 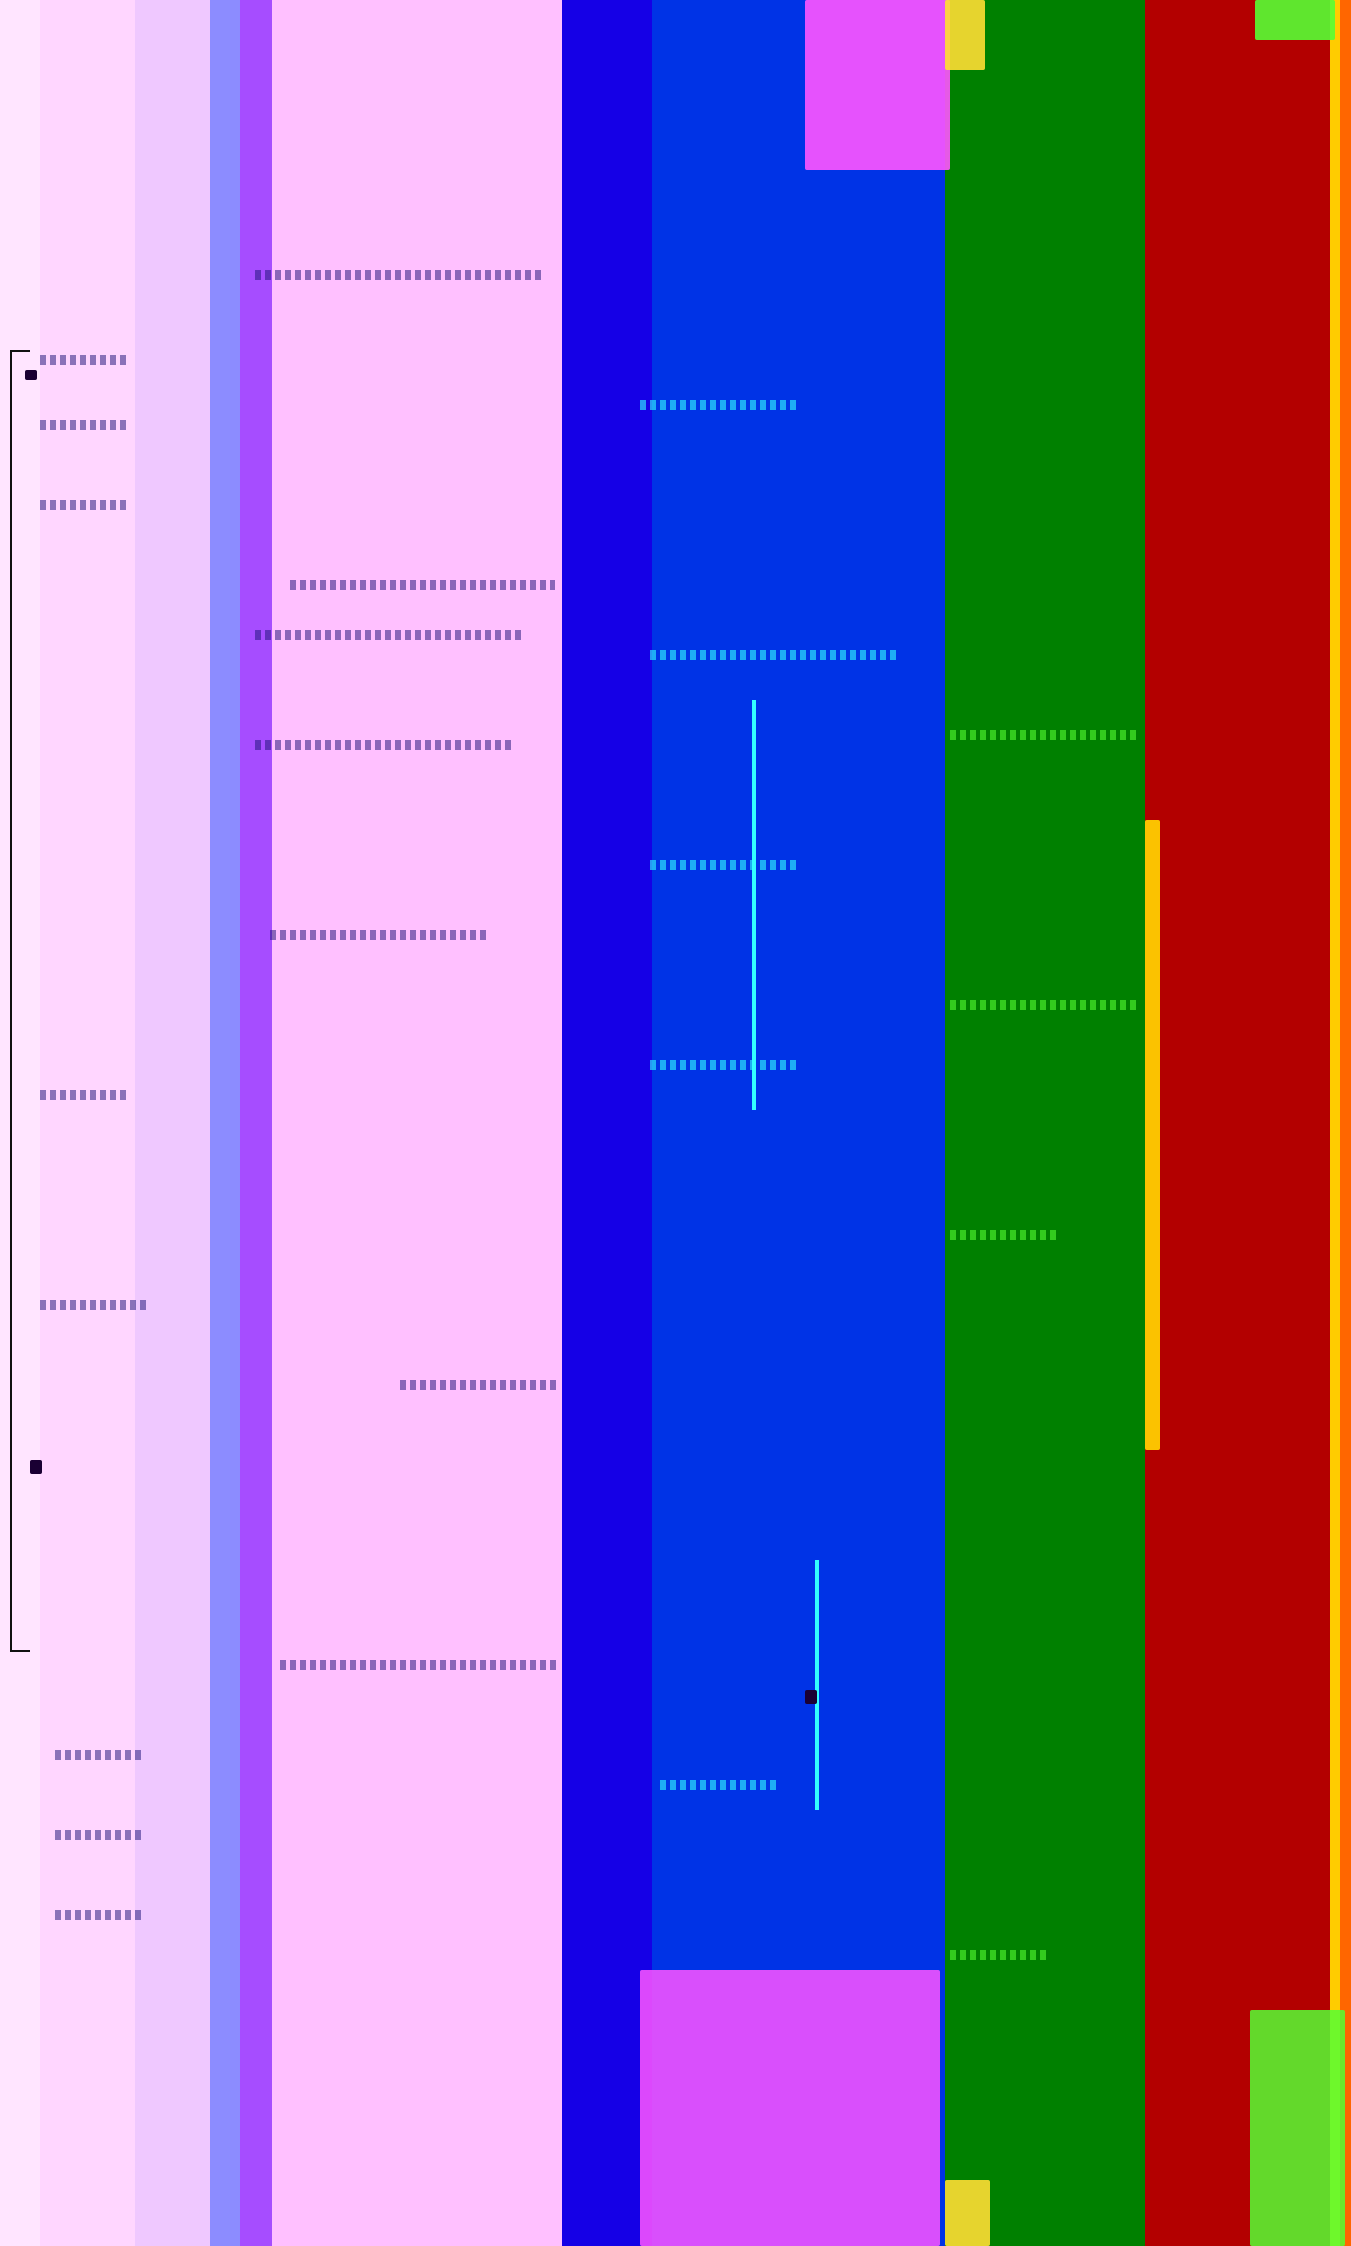 What do you see at coordinates (607, 1123) in the screenshot?
I see `band-indigo` at bounding box center [607, 1123].